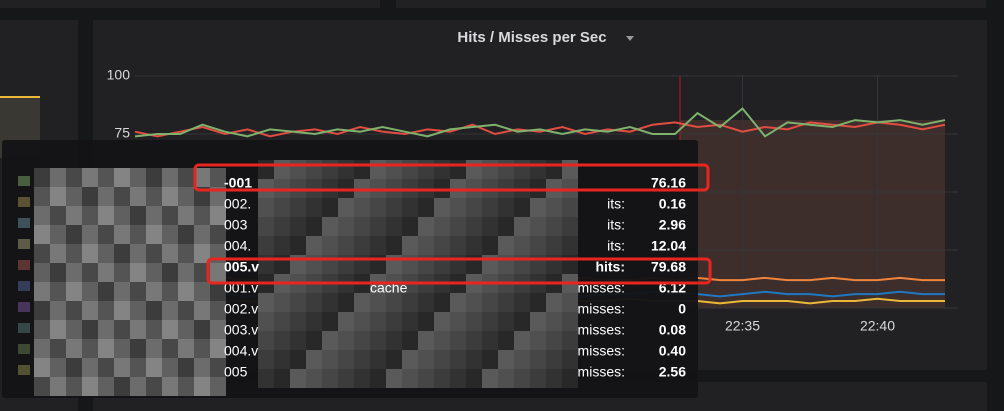 The image size is (1004, 411). What do you see at coordinates (241, 267) in the screenshot?
I see `series-label: 005.v` at bounding box center [241, 267].